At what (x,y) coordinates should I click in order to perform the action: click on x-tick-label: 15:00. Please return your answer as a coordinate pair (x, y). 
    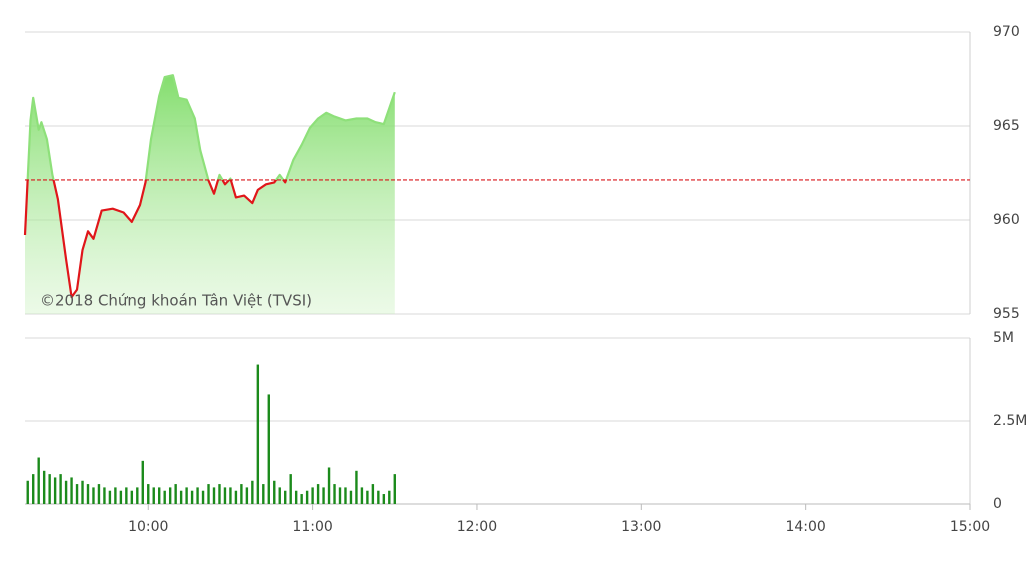
    Looking at the image, I should click on (970, 527).